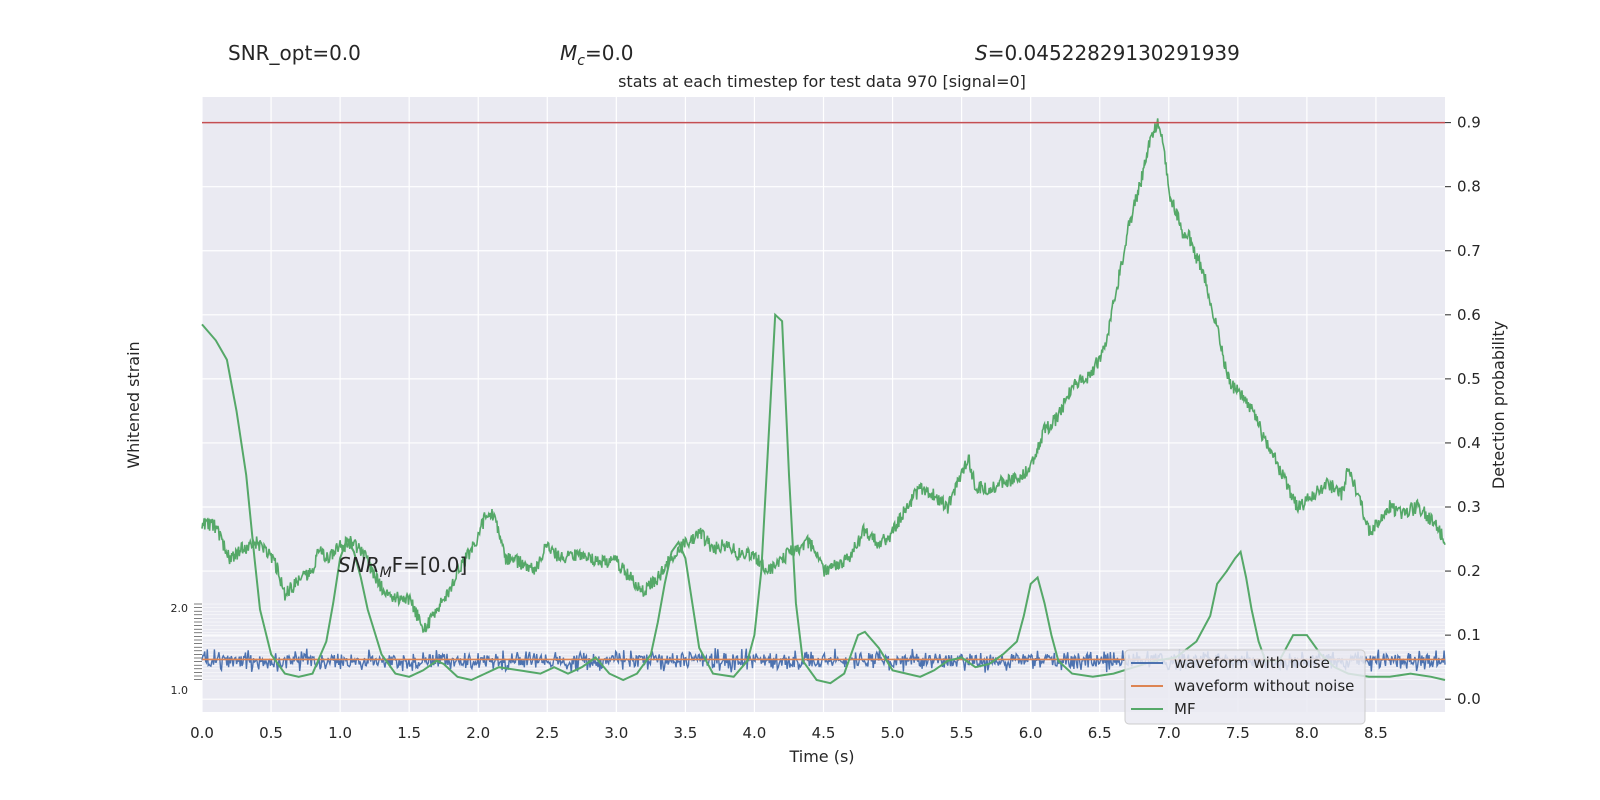  What do you see at coordinates (133, 404) in the screenshot?
I see `left-y-axis-label: Whitened strain` at bounding box center [133, 404].